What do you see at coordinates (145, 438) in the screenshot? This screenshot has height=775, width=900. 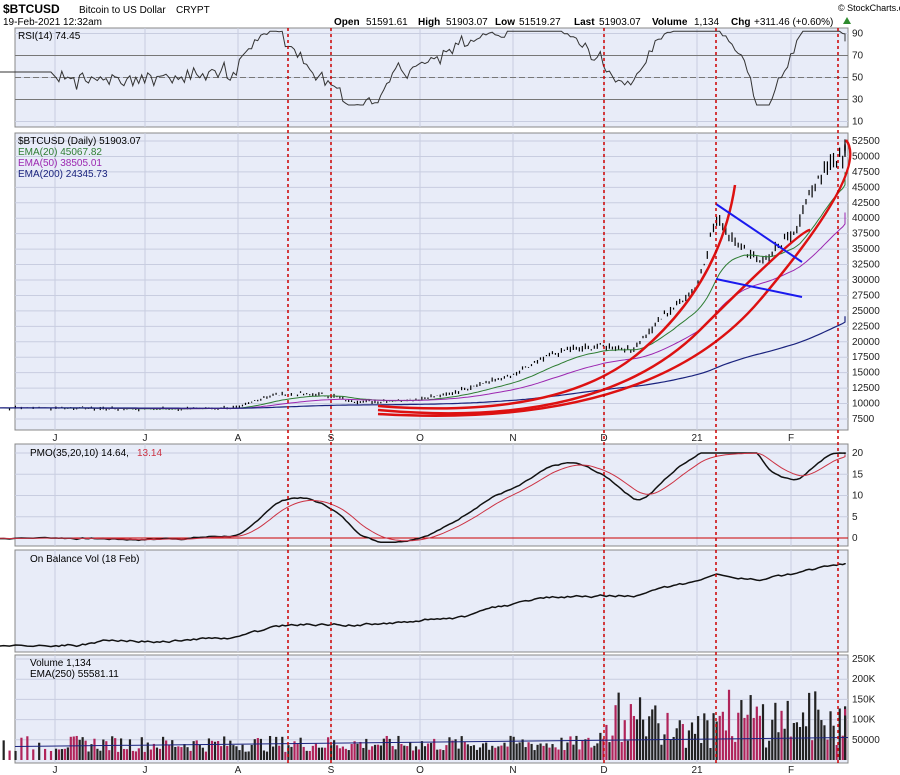 I see `x-tick-label: J` at bounding box center [145, 438].